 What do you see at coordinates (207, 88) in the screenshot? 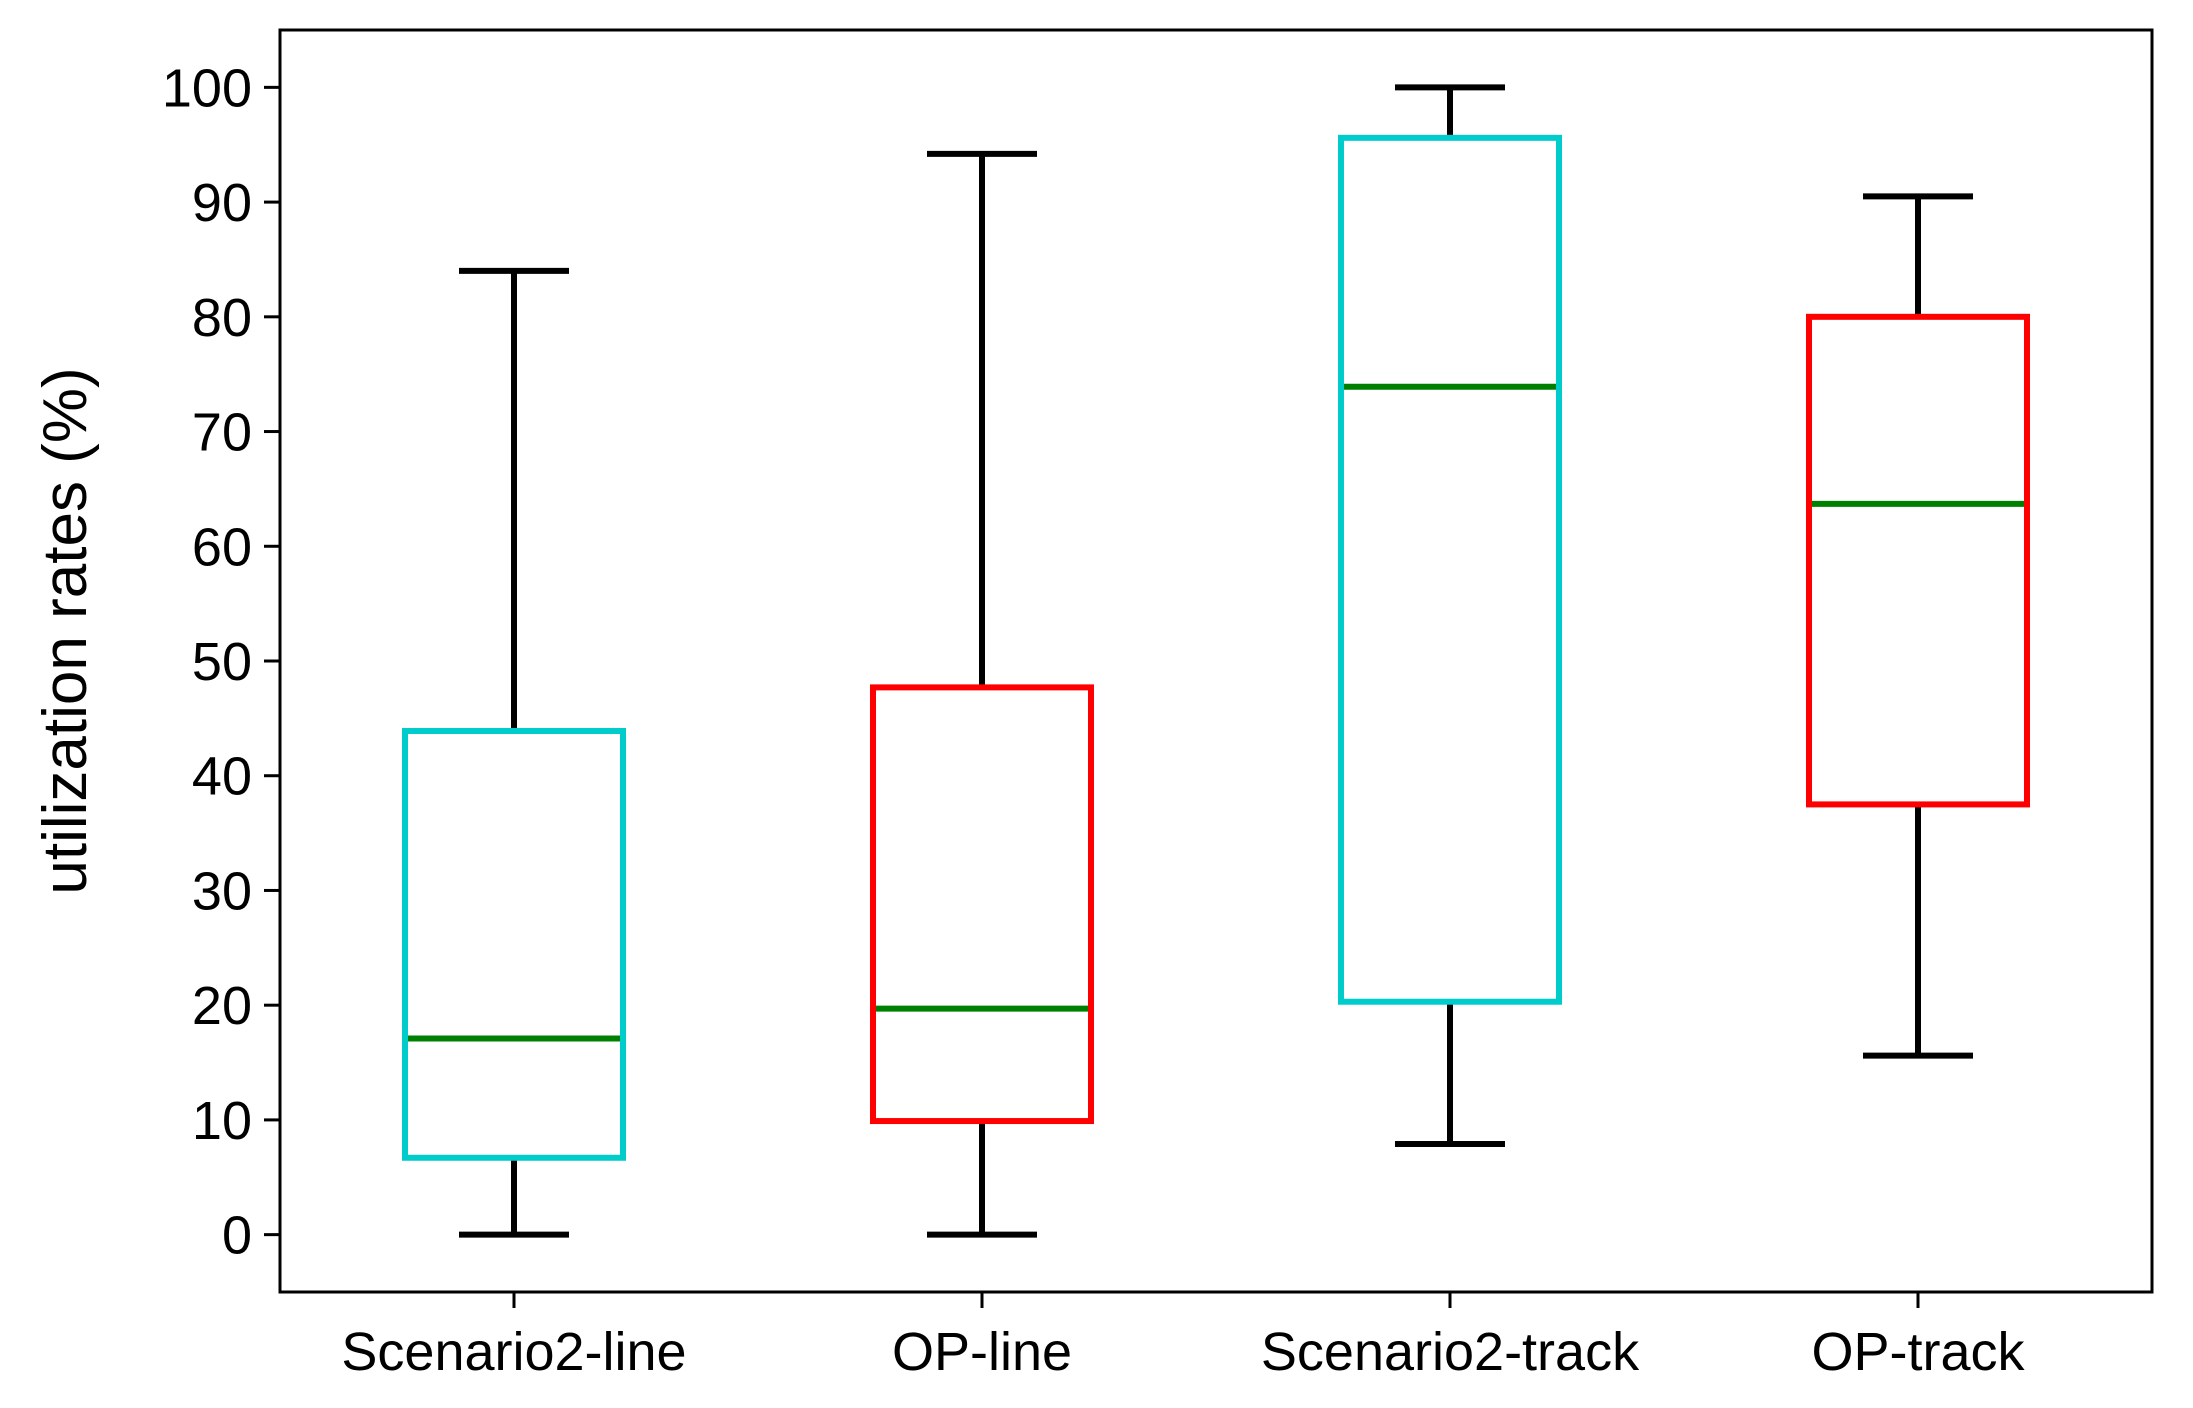
I see `y-tick-label: 100` at bounding box center [207, 88].